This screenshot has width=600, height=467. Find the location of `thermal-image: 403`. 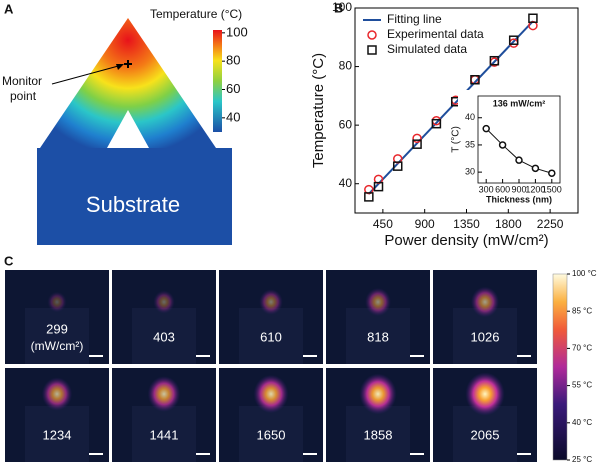

thermal-image: 403 is located at coordinates (164, 317).